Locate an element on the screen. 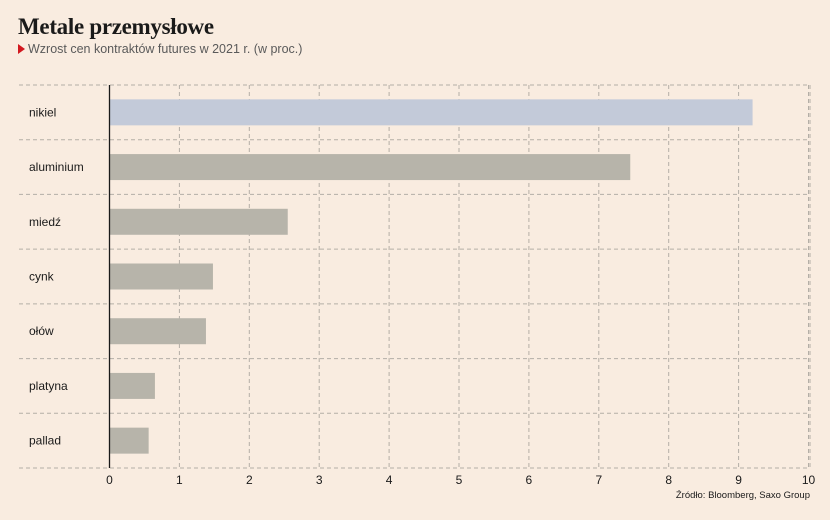 The height and width of the screenshot is (520, 830). category-label: miedź is located at coordinates (45, 222).